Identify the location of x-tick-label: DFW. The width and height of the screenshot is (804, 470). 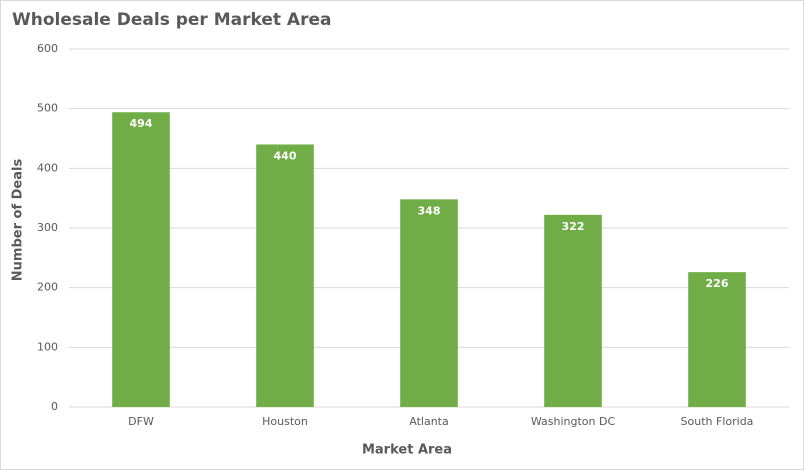
(141, 421).